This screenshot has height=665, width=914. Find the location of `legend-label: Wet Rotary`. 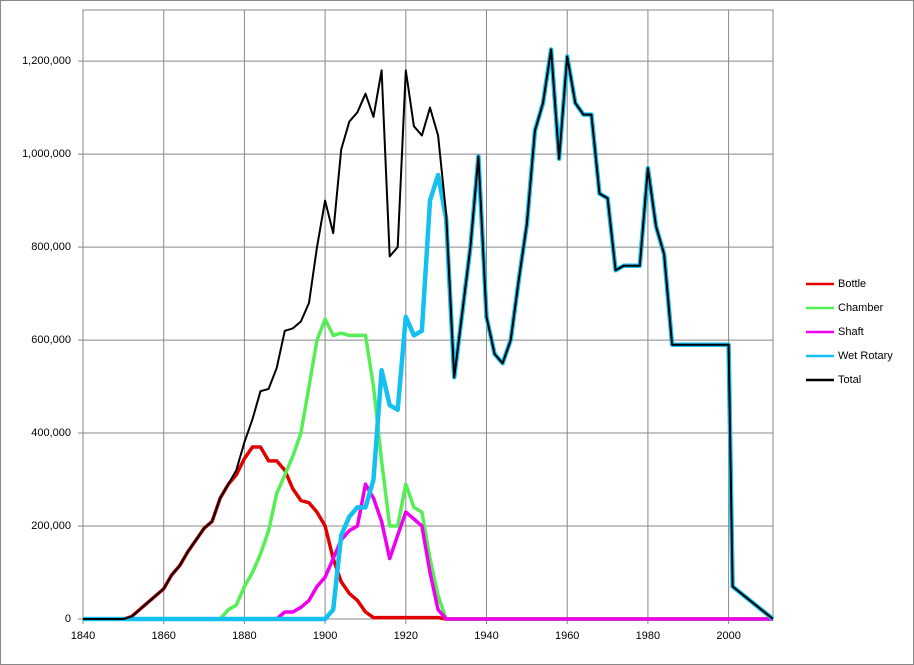

legend-label: Wet Rotary is located at coordinates (865, 356).